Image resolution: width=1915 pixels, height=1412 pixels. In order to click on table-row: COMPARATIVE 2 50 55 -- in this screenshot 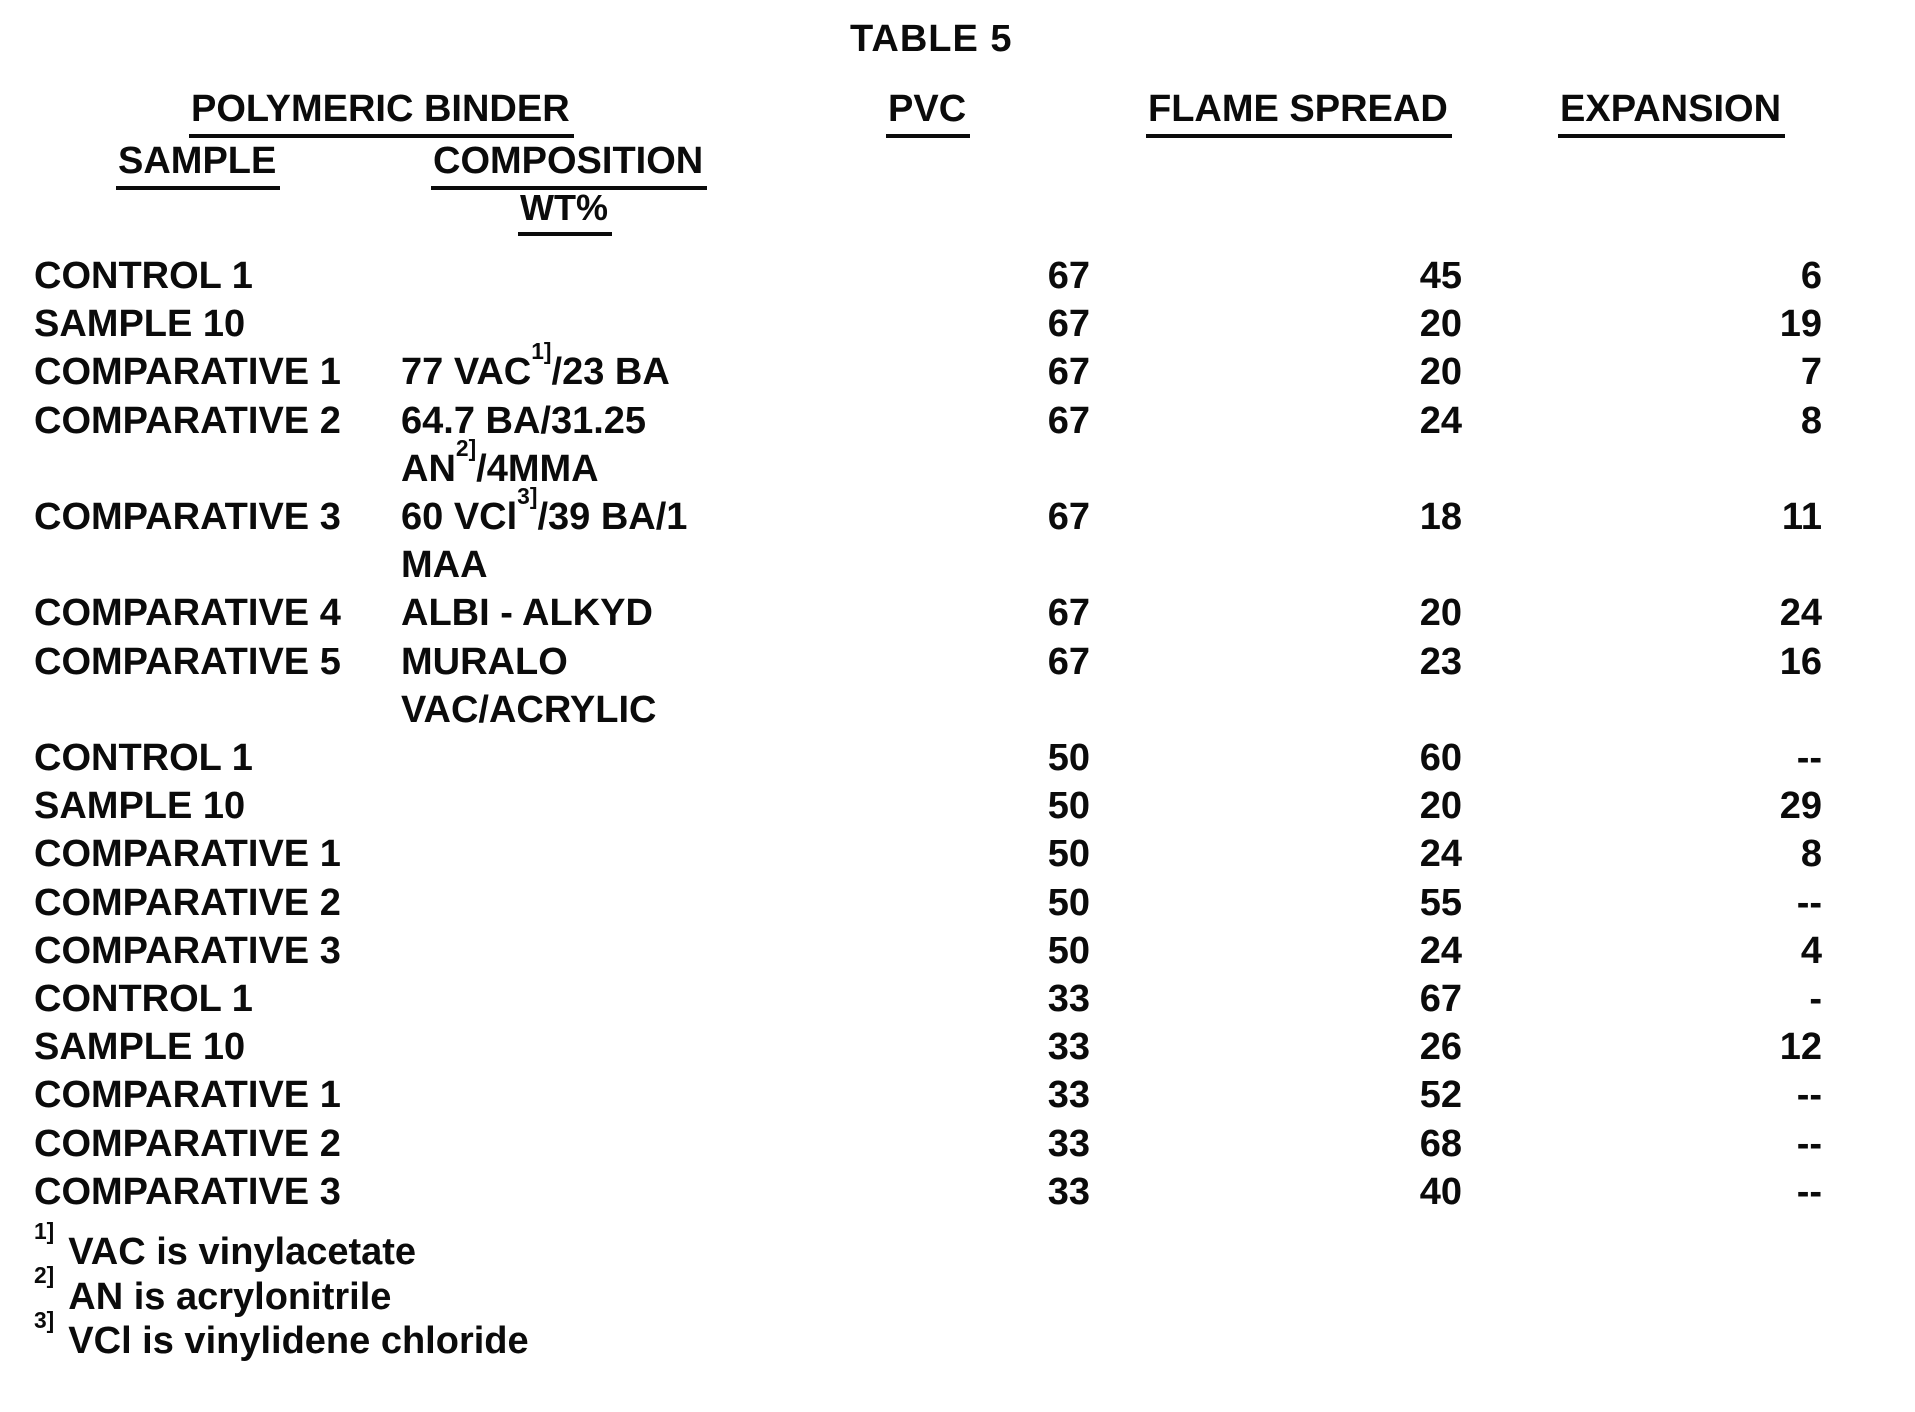, I will do `click(928, 903)`.